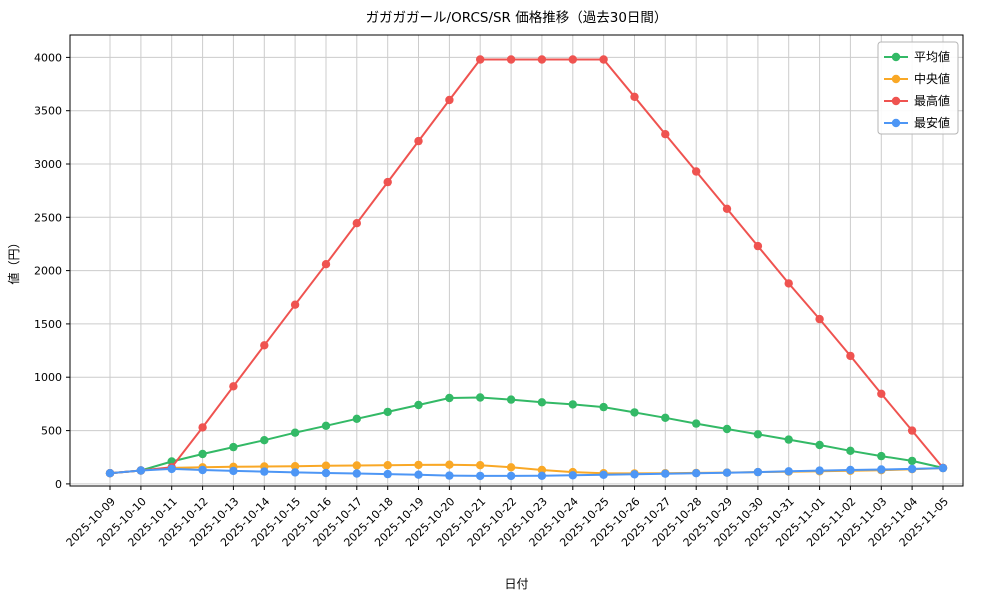 The image size is (1000, 600). I want to click on chart-title: ガガガガール/ORCS/SR 価格推移（過去30日間）, so click(517, 18).